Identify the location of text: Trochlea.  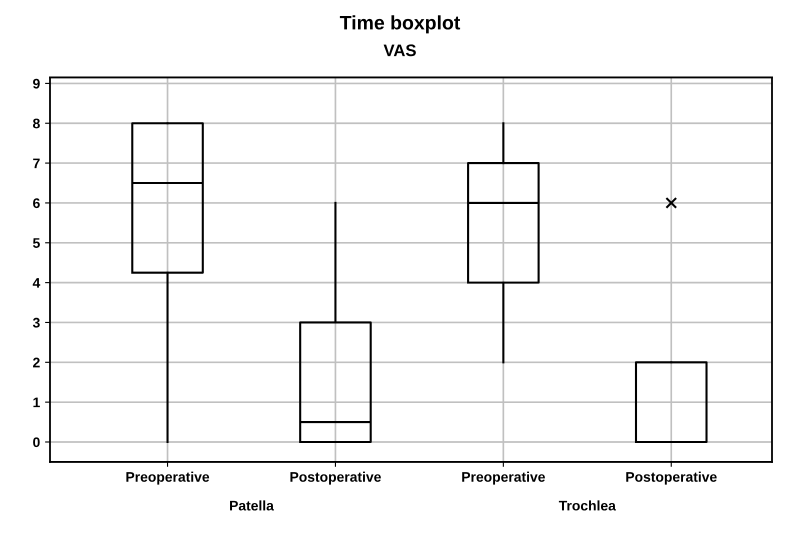
(587, 505).